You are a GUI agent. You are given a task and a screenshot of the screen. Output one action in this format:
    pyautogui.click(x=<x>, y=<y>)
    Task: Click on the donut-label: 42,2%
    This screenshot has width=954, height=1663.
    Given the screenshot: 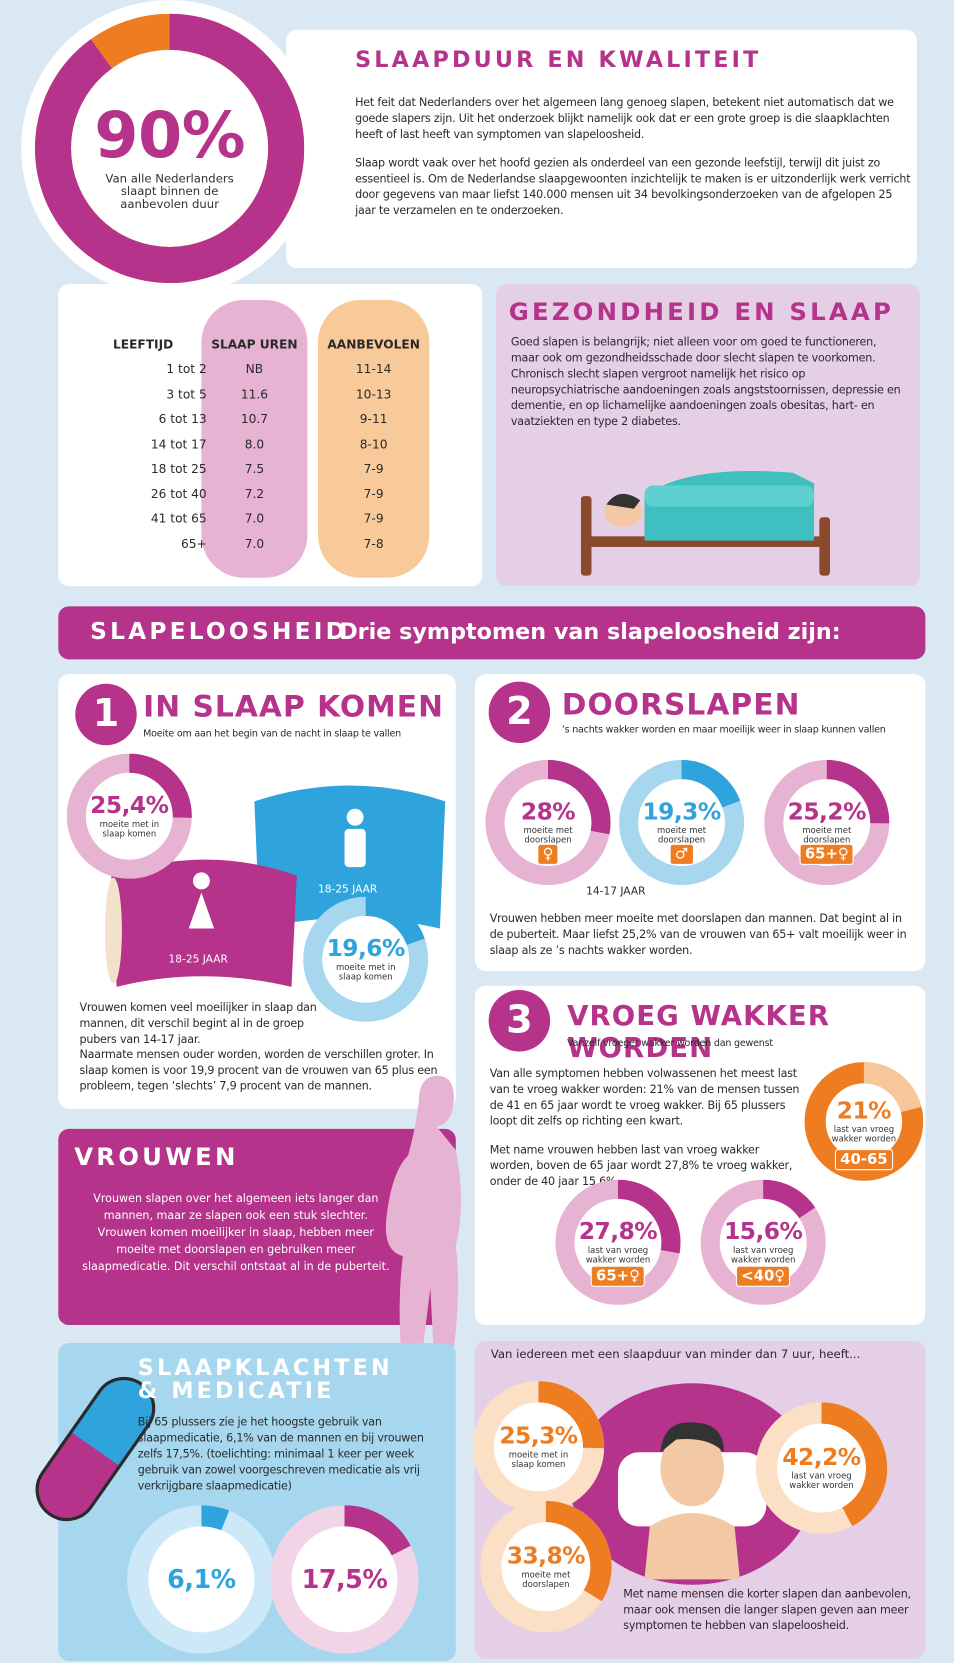 What is the action you would take?
    pyautogui.click(x=821, y=1458)
    